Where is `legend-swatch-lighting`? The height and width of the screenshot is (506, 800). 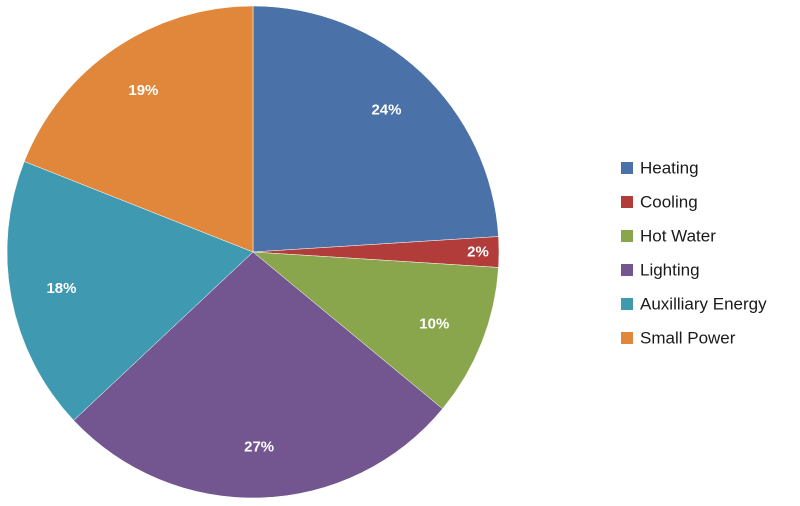 legend-swatch-lighting is located at coordinates (627, 270).